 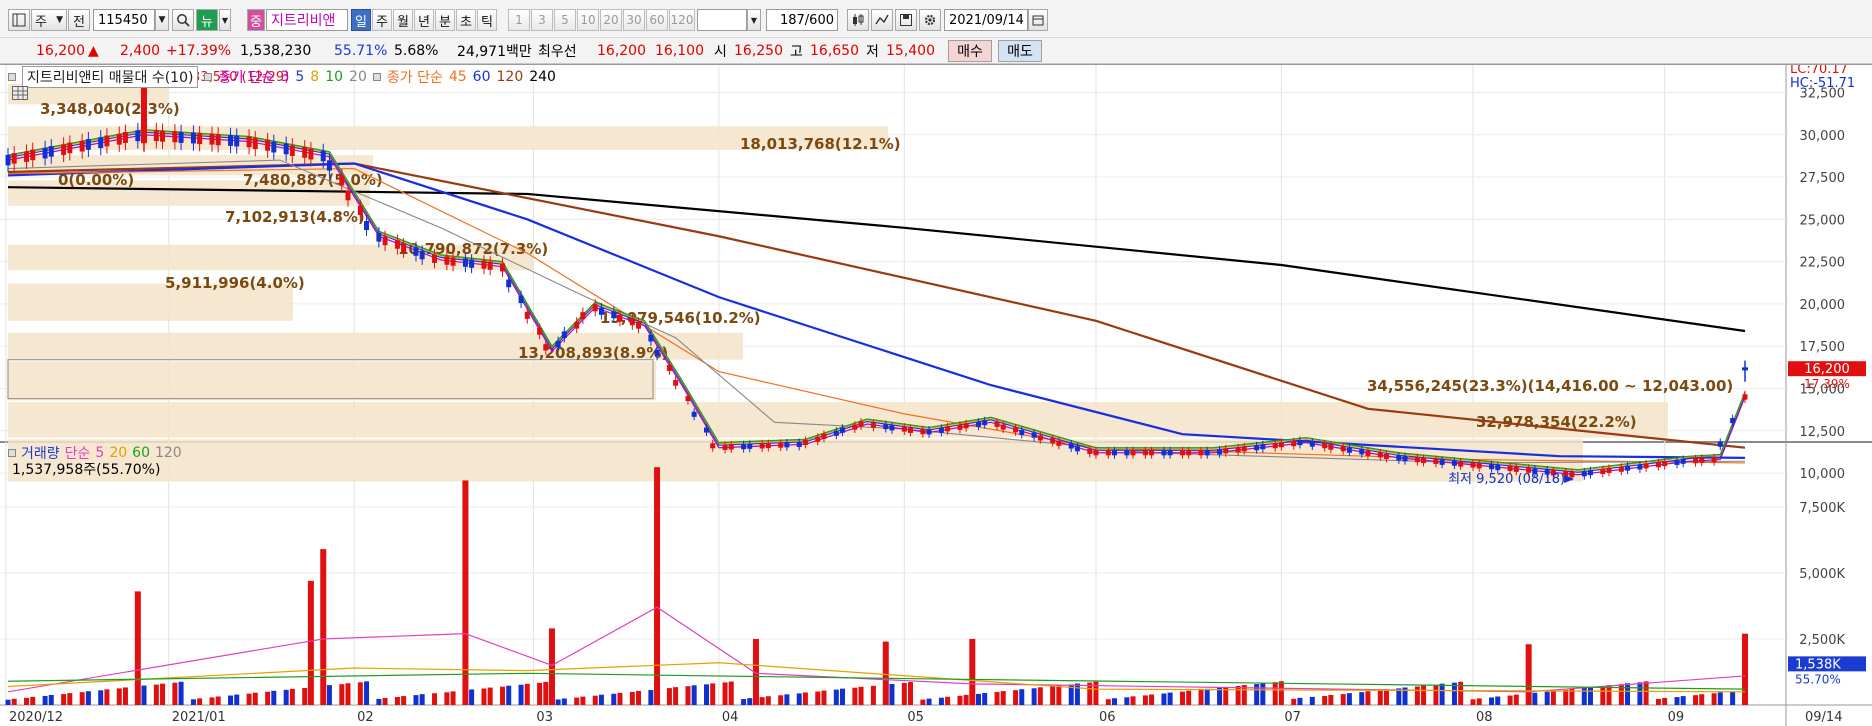 I want to click on volume-tick-label: 5,000K, so click(x=1822, y=574).